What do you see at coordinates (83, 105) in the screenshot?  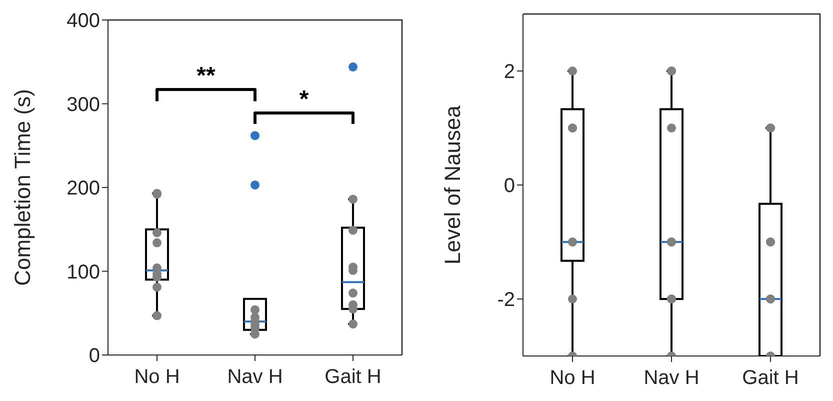 I see `y-tick-label: 300` at bounding box center [83, 105].